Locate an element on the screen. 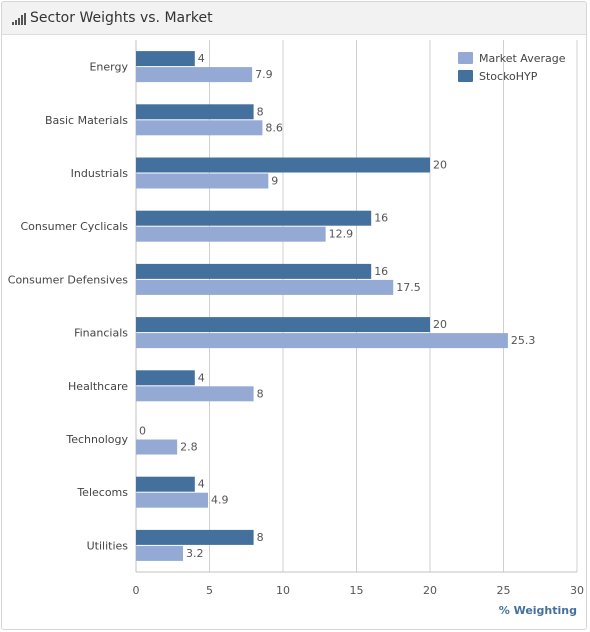 The width and height of the screenshot is (590, 632). data-label-market-average: 12.9 is located at coordinates (341, 234).